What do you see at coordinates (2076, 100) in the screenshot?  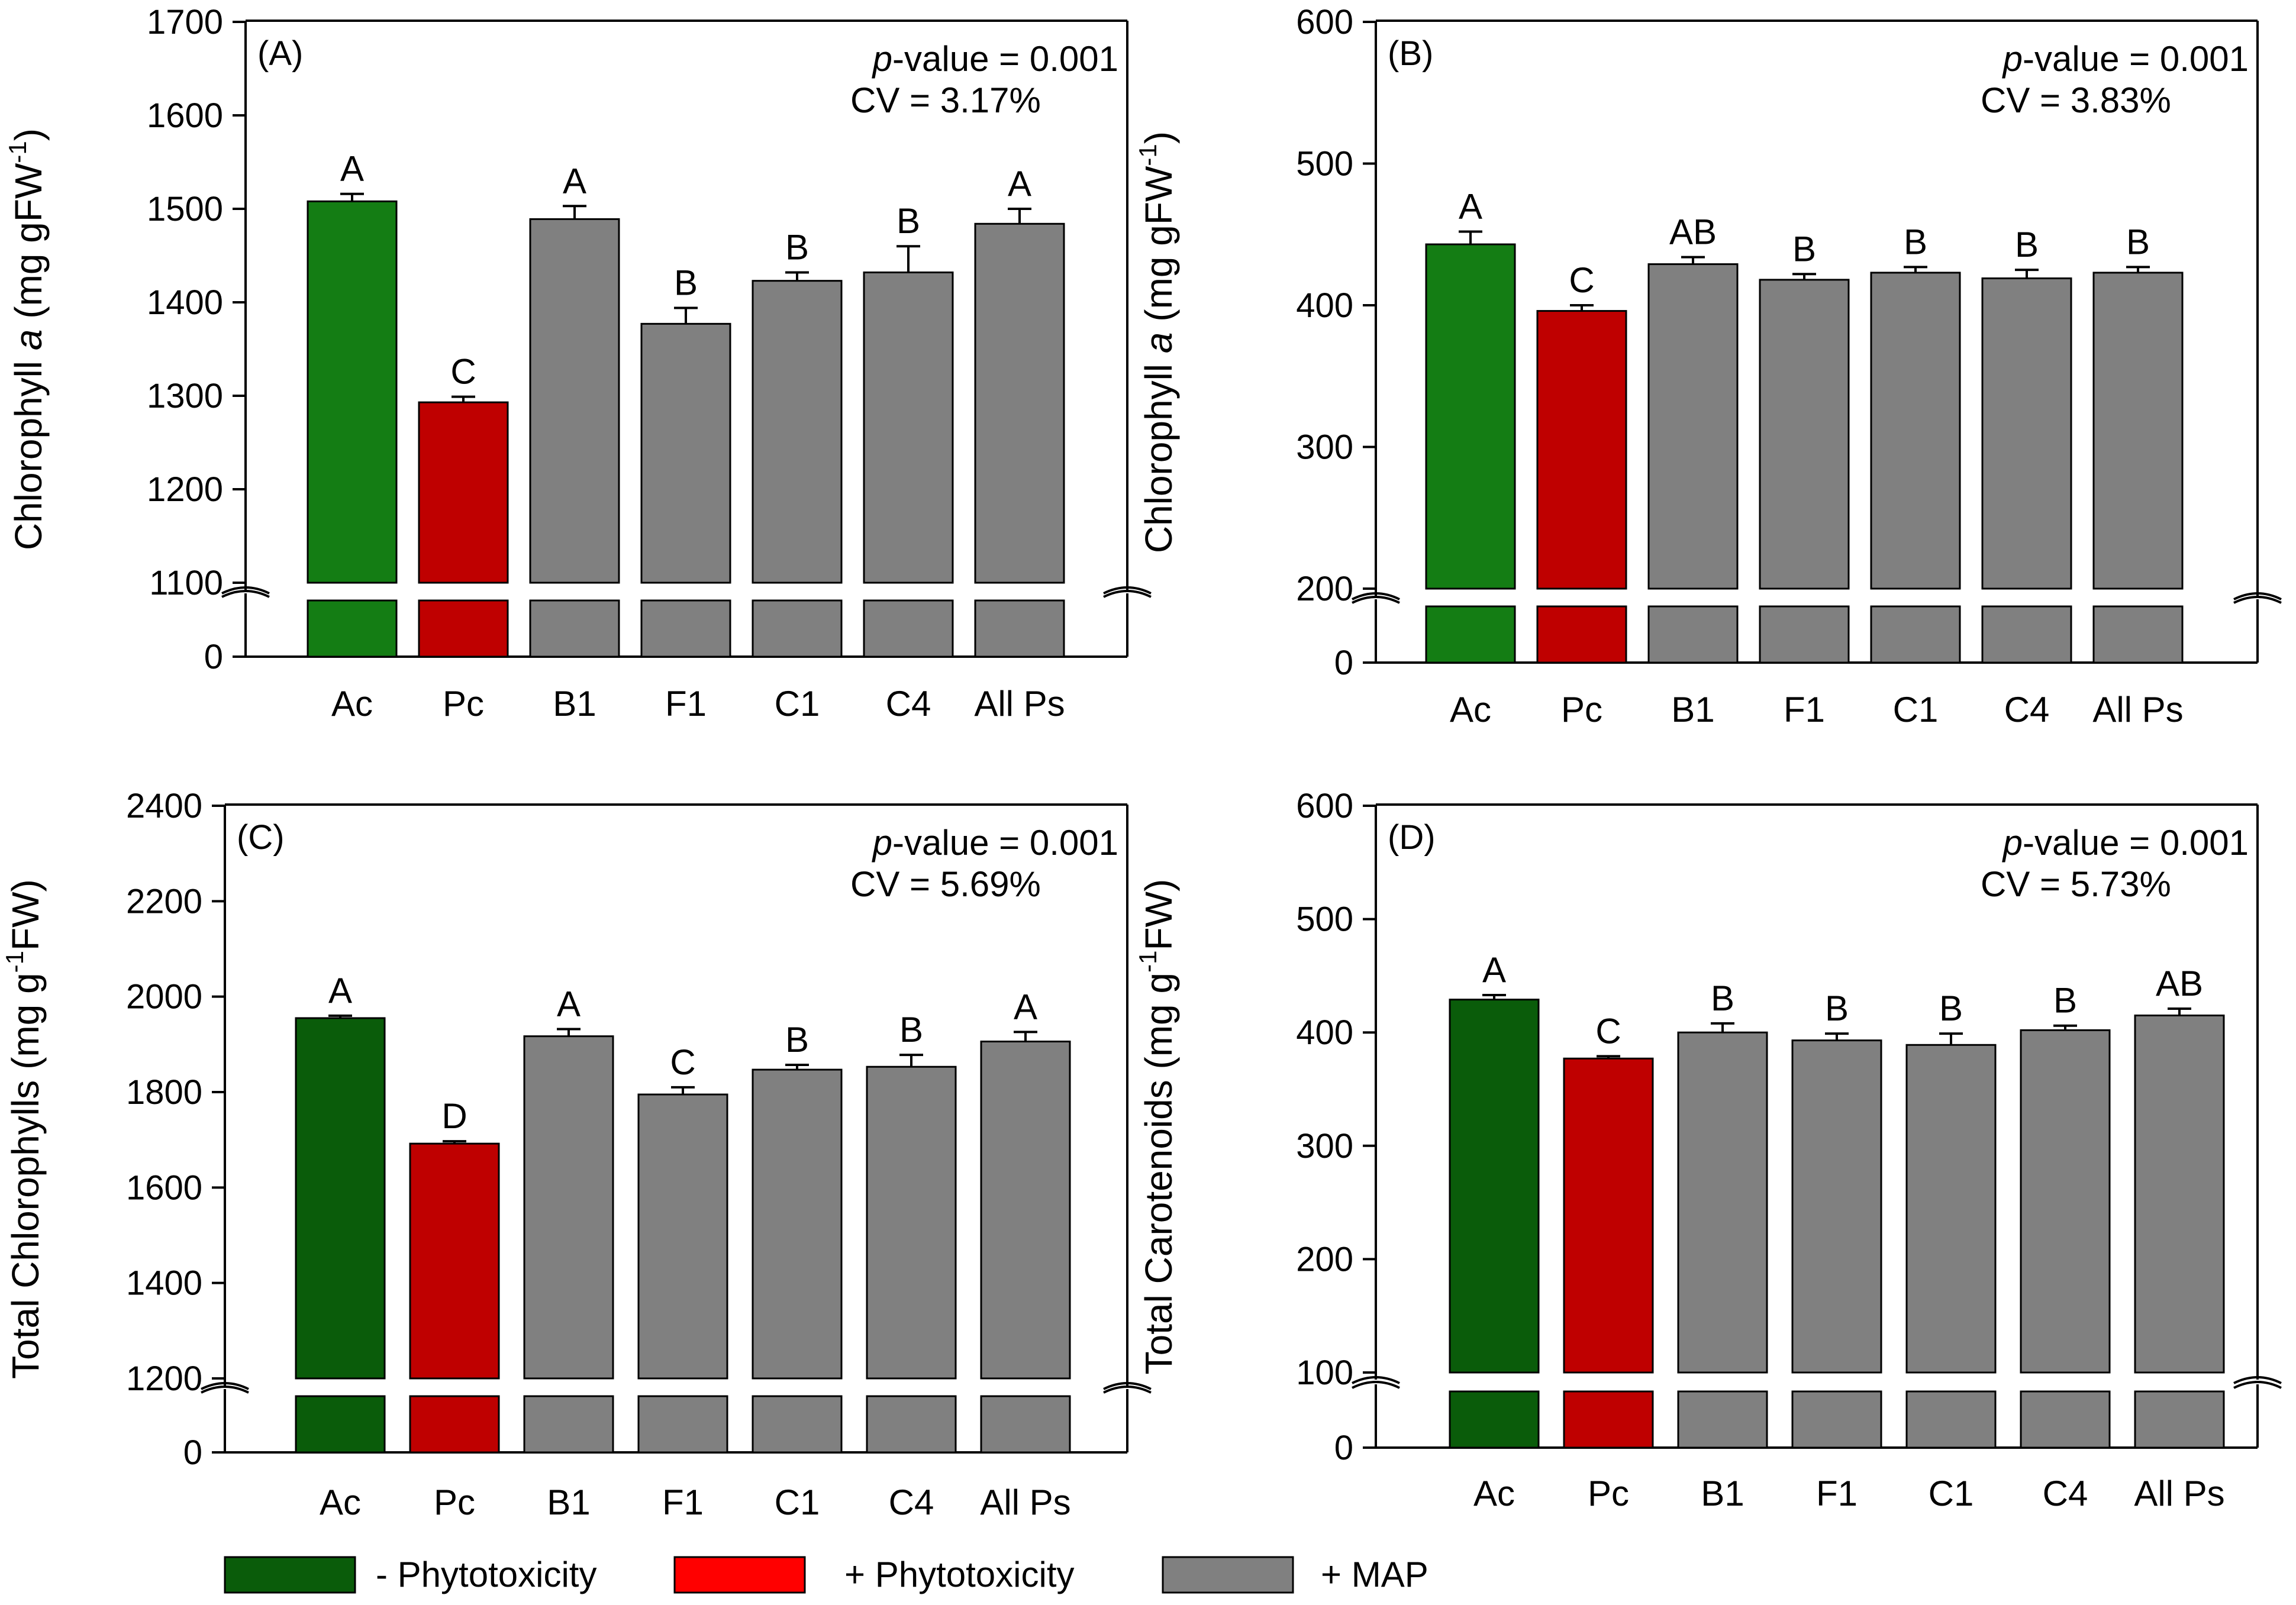 I see `cv-label: CV = 3.83%` at bounding box center [2076, 100].